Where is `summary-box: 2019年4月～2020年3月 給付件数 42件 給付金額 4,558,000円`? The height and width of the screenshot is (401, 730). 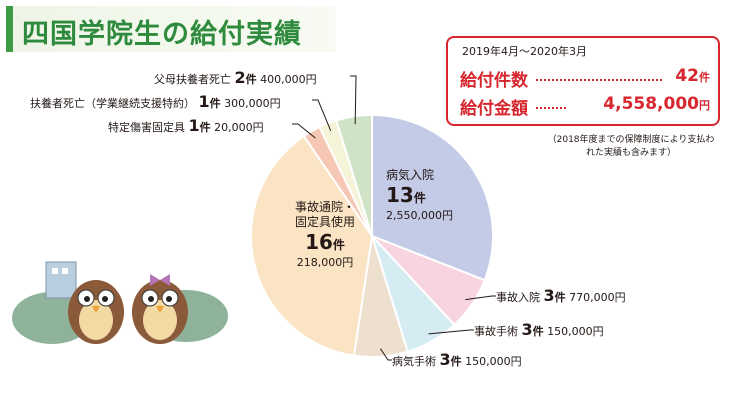 summary-box: 2019年4月～2020年3月 給付件数 42件 給付金額 4,558,000円 is located at coordinates (583, 81).